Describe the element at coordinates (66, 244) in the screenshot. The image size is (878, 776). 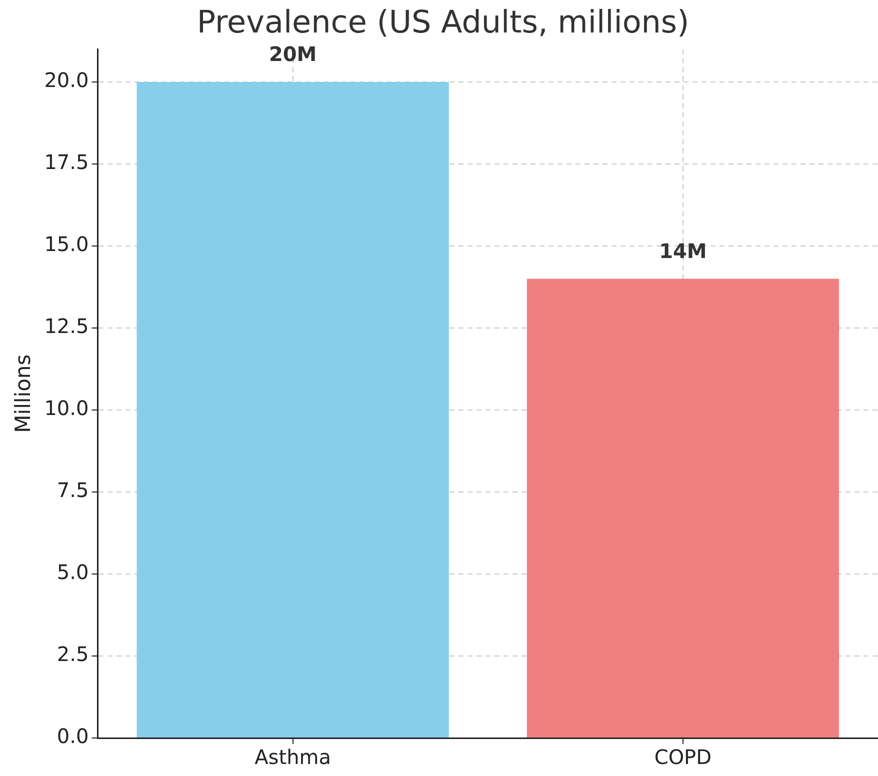
I see `y-tick-label: 15.0` at that location.